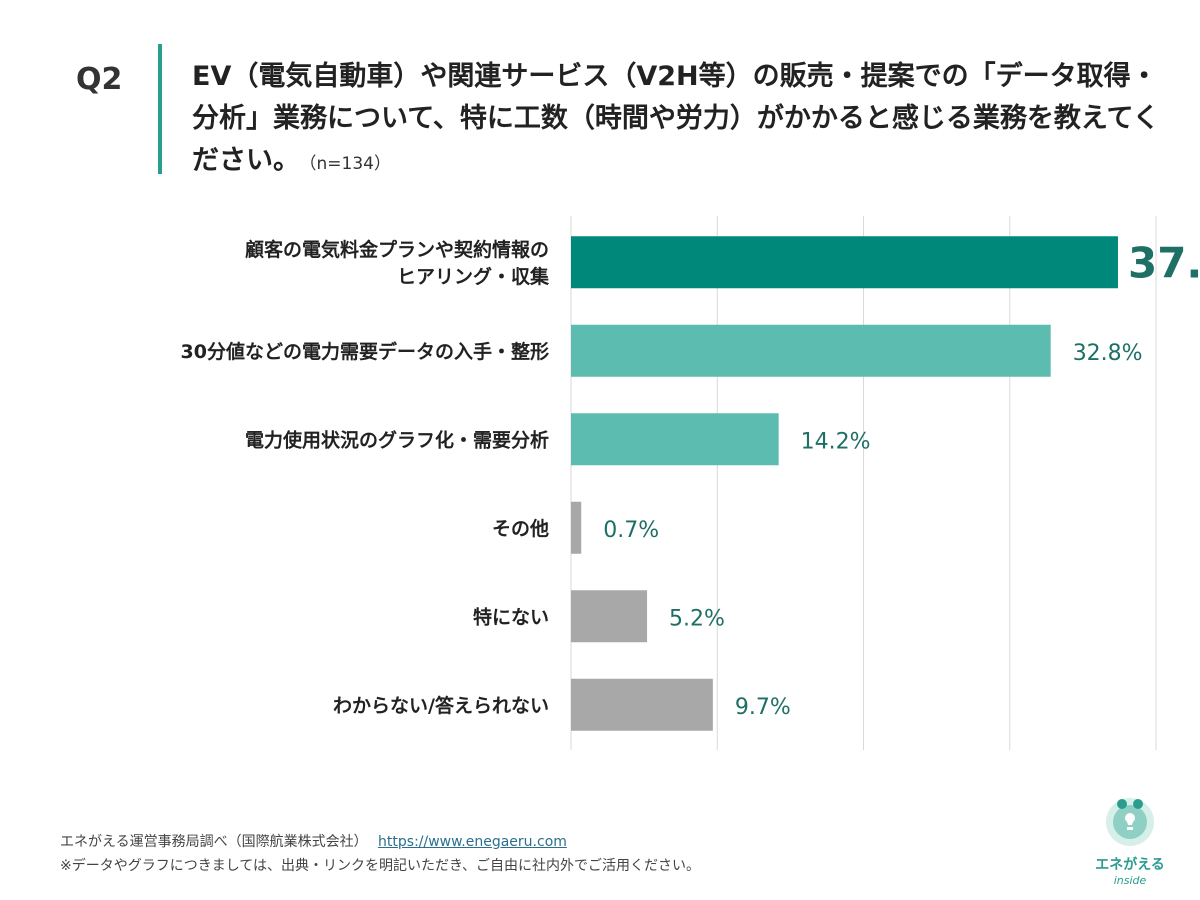  I want to click on sample-size: （n=134）, so click(349, 164).